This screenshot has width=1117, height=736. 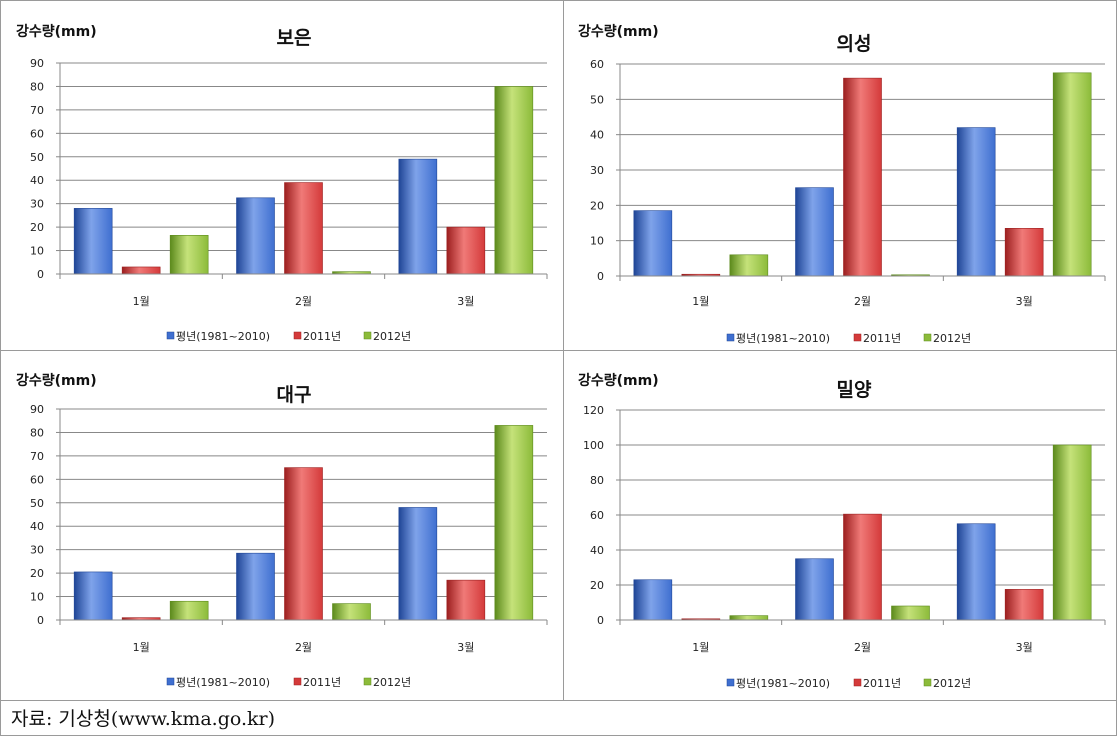 I want to click on chart-title: 밀양, so click(x=854, y=390).